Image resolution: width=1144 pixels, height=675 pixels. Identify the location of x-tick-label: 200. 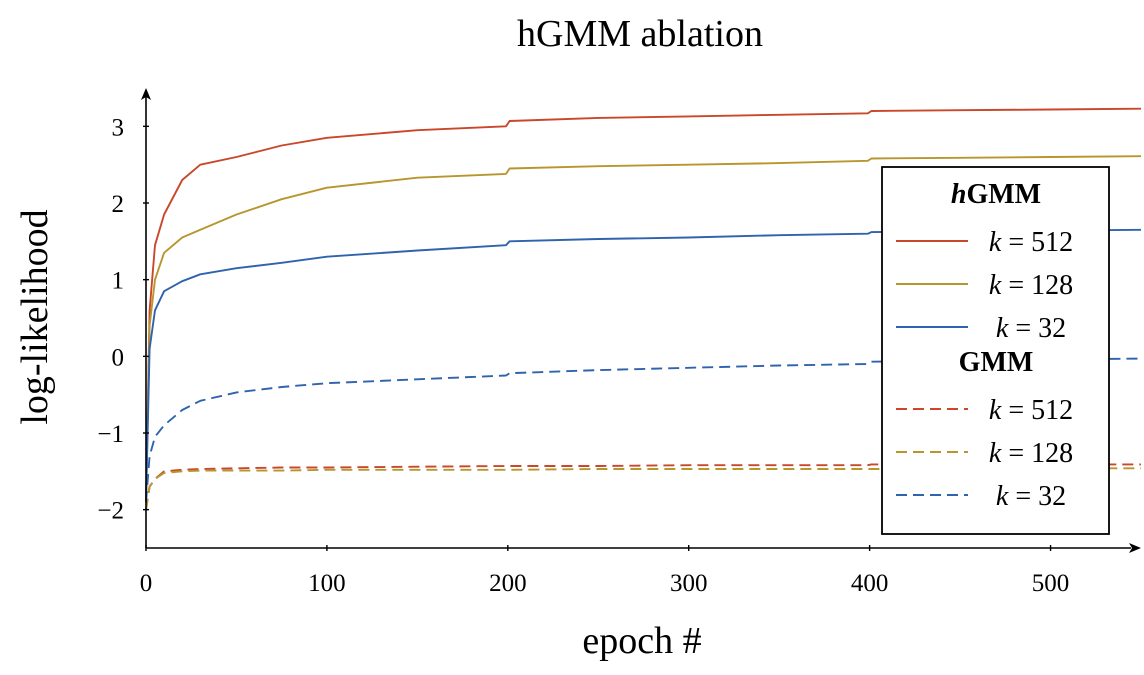
(508, 583).